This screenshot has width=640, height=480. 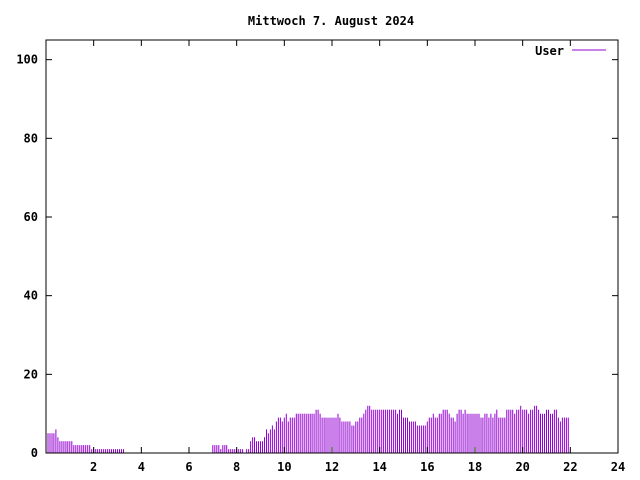 What do you see at coordinates (618, 467) in the screenshot?
I see `x-tick-label: 24` at bounding box center [618, 467].